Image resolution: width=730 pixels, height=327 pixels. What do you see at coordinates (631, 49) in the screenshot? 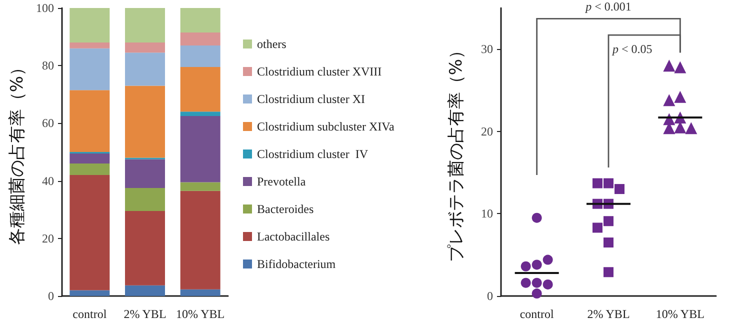
I see `annotation: p < 0.05` at bounding box center [631, 49].